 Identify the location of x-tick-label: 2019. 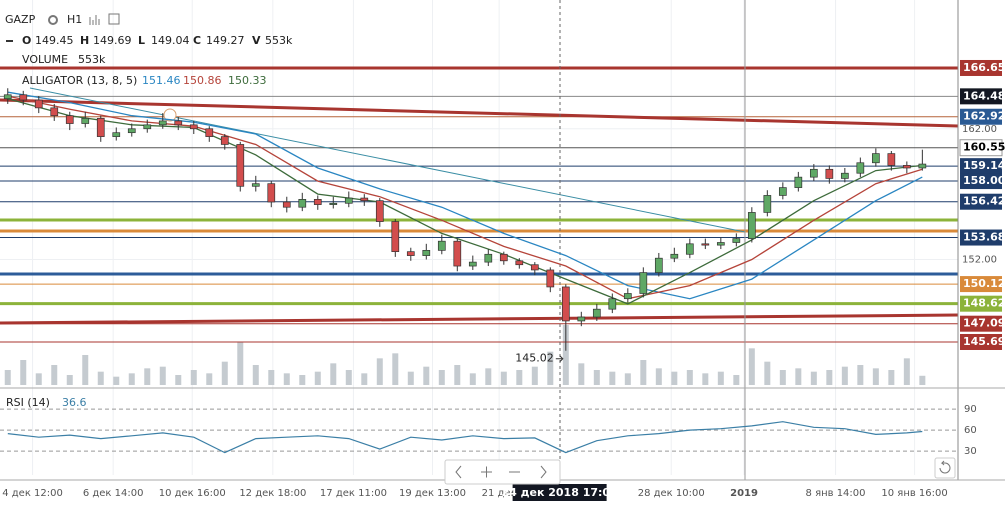
(744, 493).